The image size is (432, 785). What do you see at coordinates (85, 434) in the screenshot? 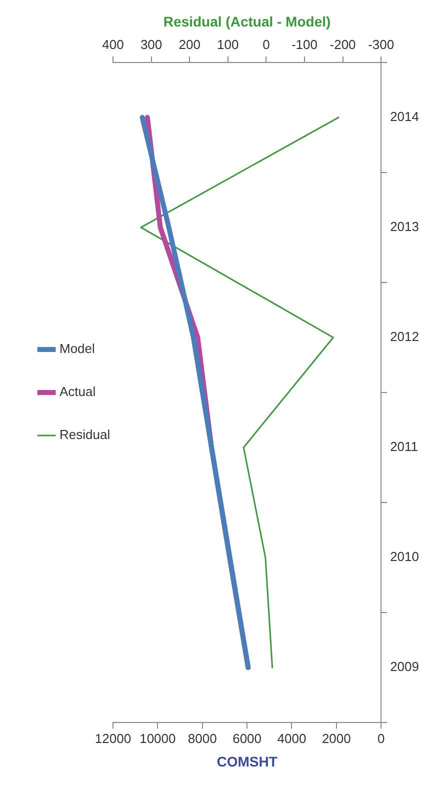
I see `legend-label: Residual` at bounding box center [85, 434].